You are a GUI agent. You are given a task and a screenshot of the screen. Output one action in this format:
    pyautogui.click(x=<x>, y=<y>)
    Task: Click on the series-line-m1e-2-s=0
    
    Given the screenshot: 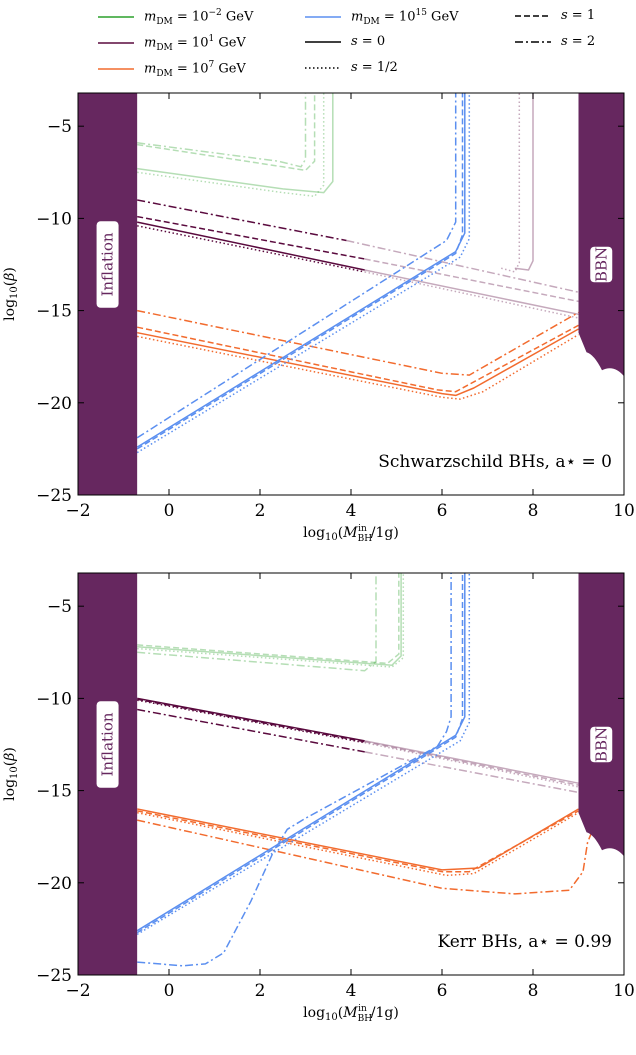 What is the action you would take?
    pyautogui.click(x=269, y=619)
    